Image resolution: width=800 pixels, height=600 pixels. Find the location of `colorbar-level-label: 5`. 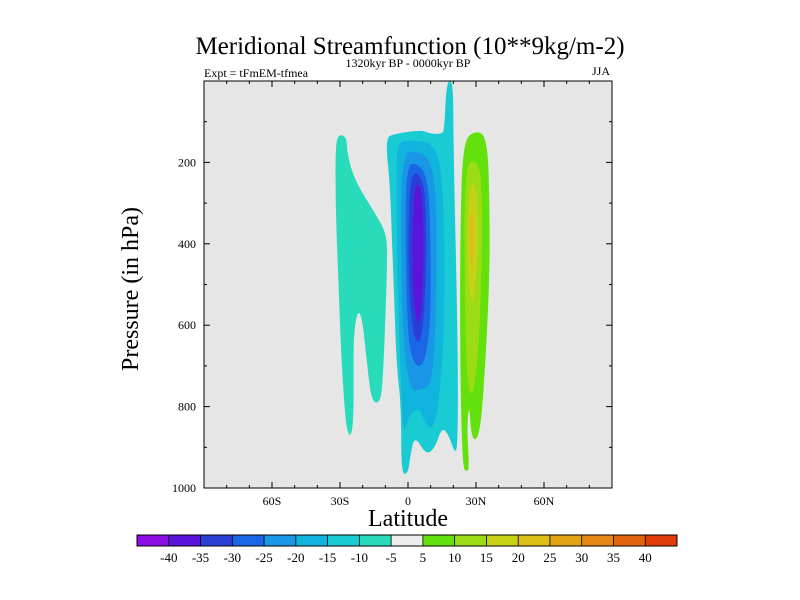

colorbar-level-label: 5 is located at coordinates (423, 557).